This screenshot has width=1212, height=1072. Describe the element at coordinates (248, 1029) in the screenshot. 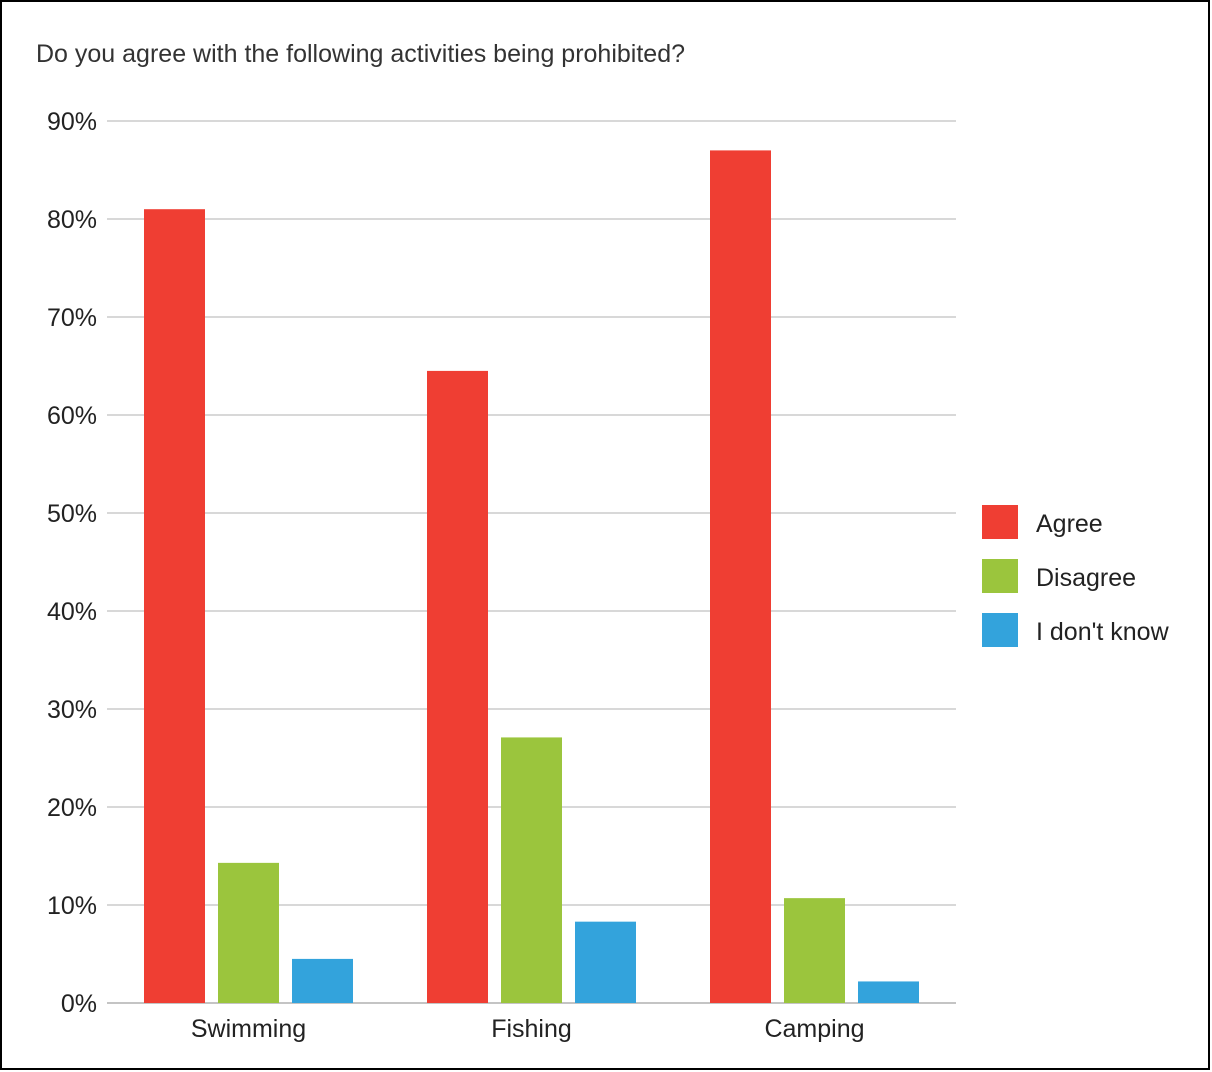

I see `x-tick-label: Swimming` at that location.